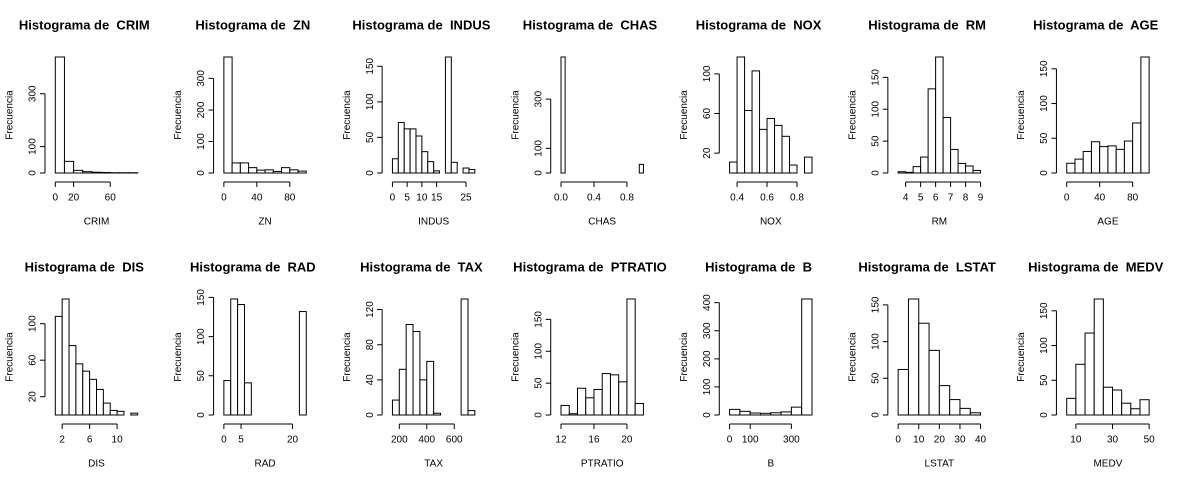  Describe the element at coordinates (33, 397) in the screenshot. I see `y-tick-label: 20` at that location.